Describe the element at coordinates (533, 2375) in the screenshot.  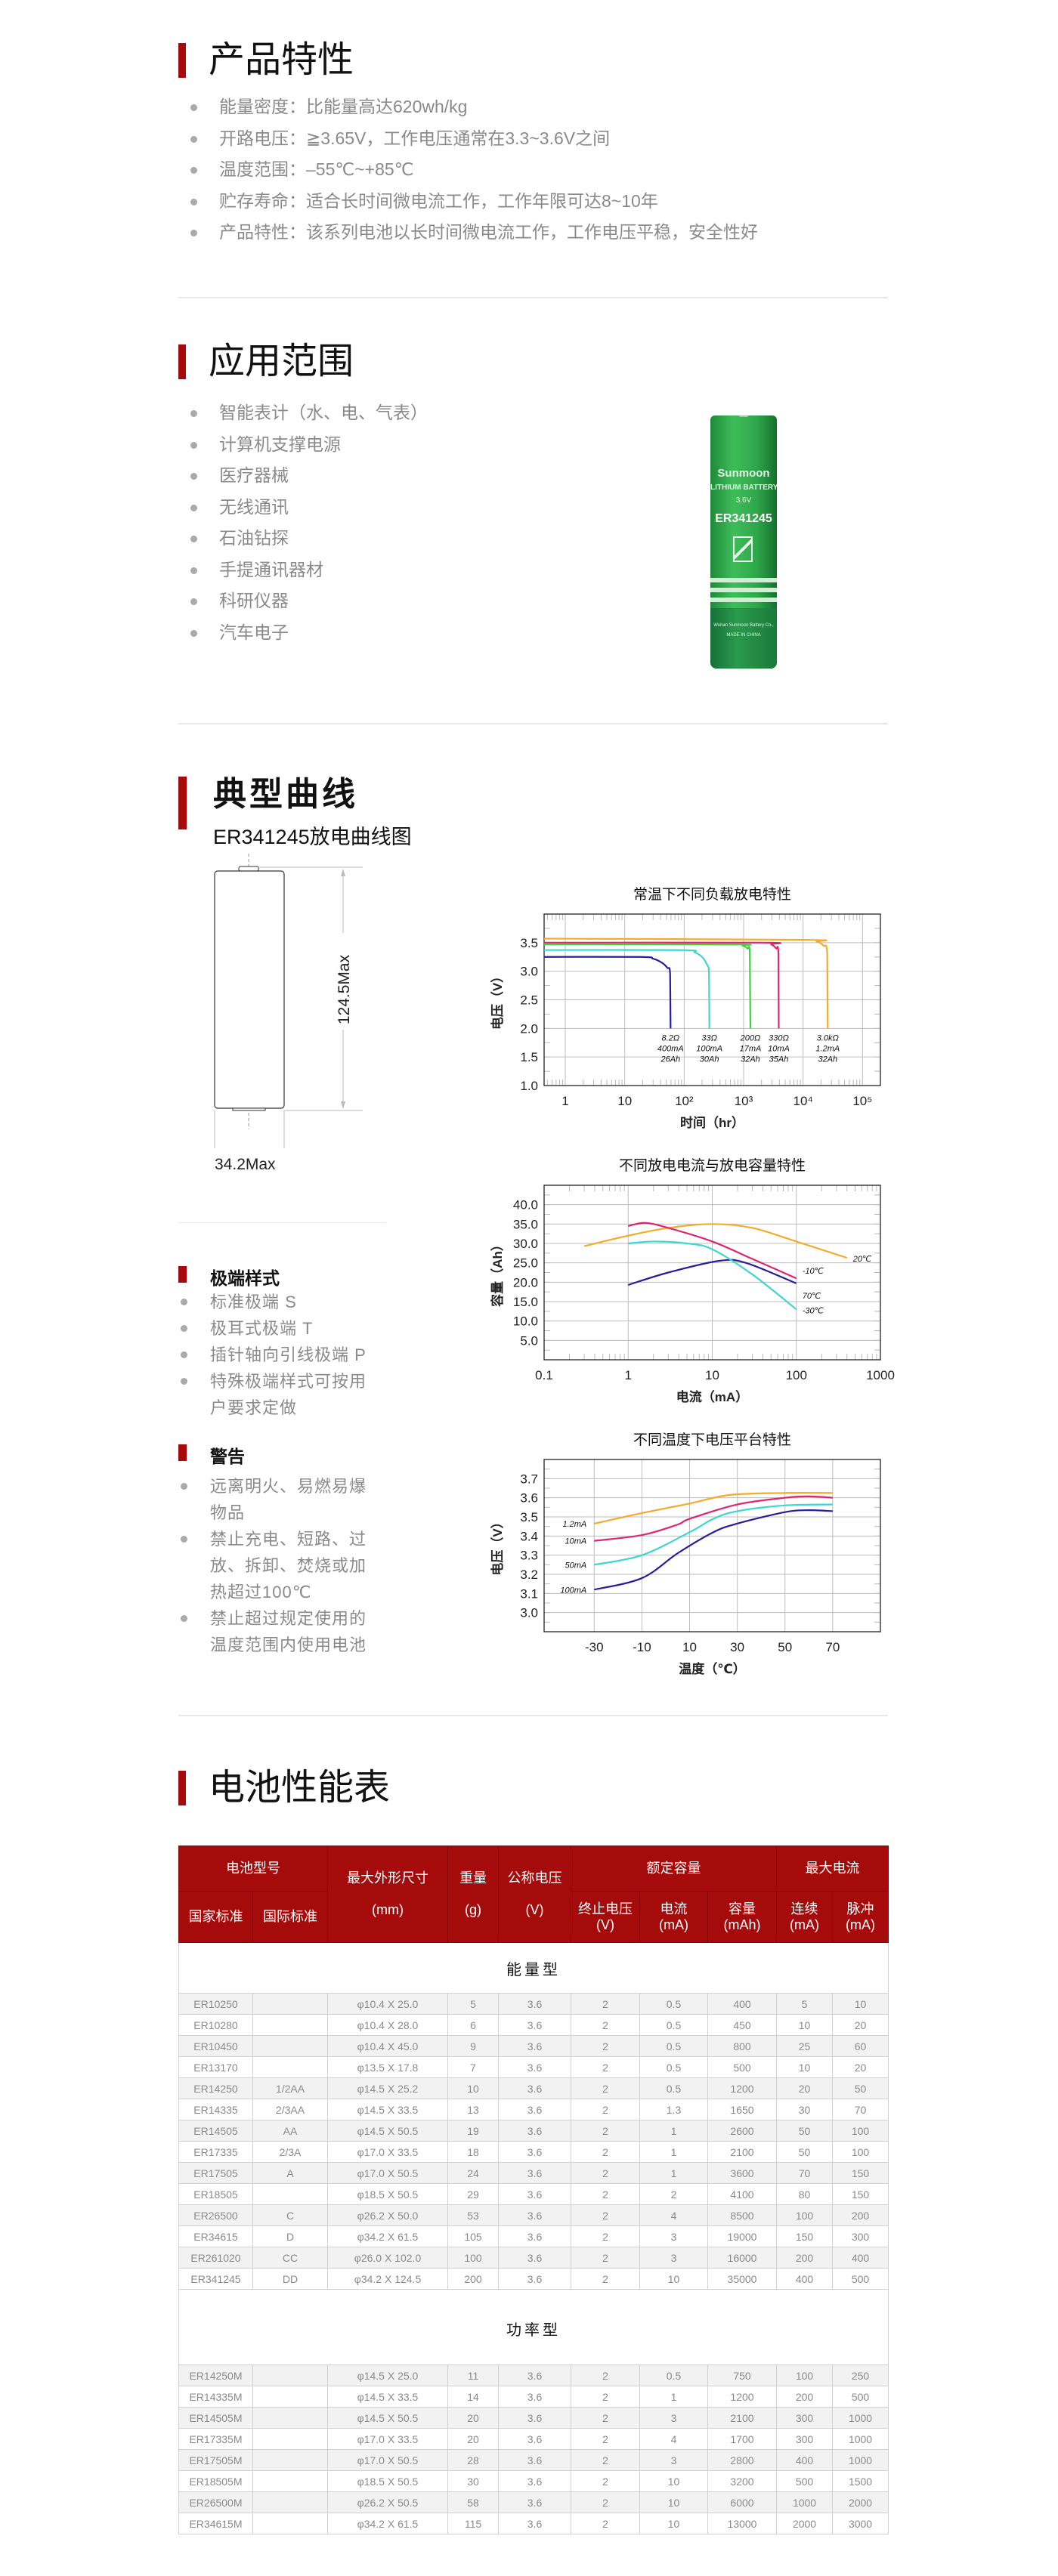
I see `table-row: ER14250M φ14.5 X 25.0 11 3.6 2 0.5 750 100 250` at that location.